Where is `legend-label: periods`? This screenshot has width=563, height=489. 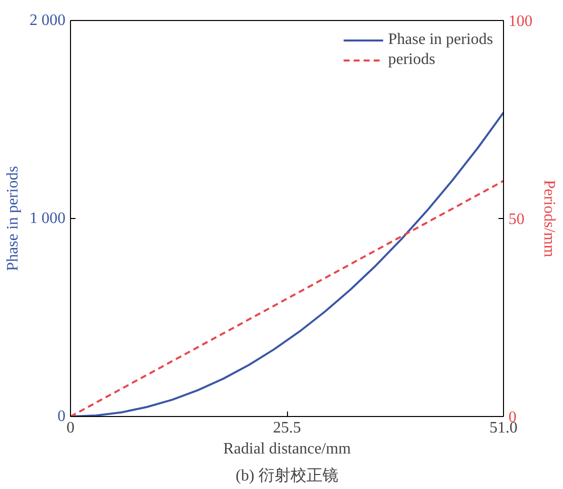 legend-label: periods is located at coordinates (412, 60).